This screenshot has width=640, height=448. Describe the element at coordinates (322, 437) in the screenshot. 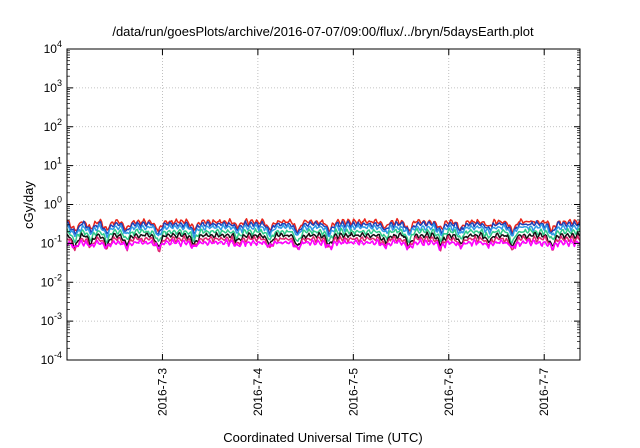

I see `x-axis-label: Coordinated Universal Time (UTC)` at that location.